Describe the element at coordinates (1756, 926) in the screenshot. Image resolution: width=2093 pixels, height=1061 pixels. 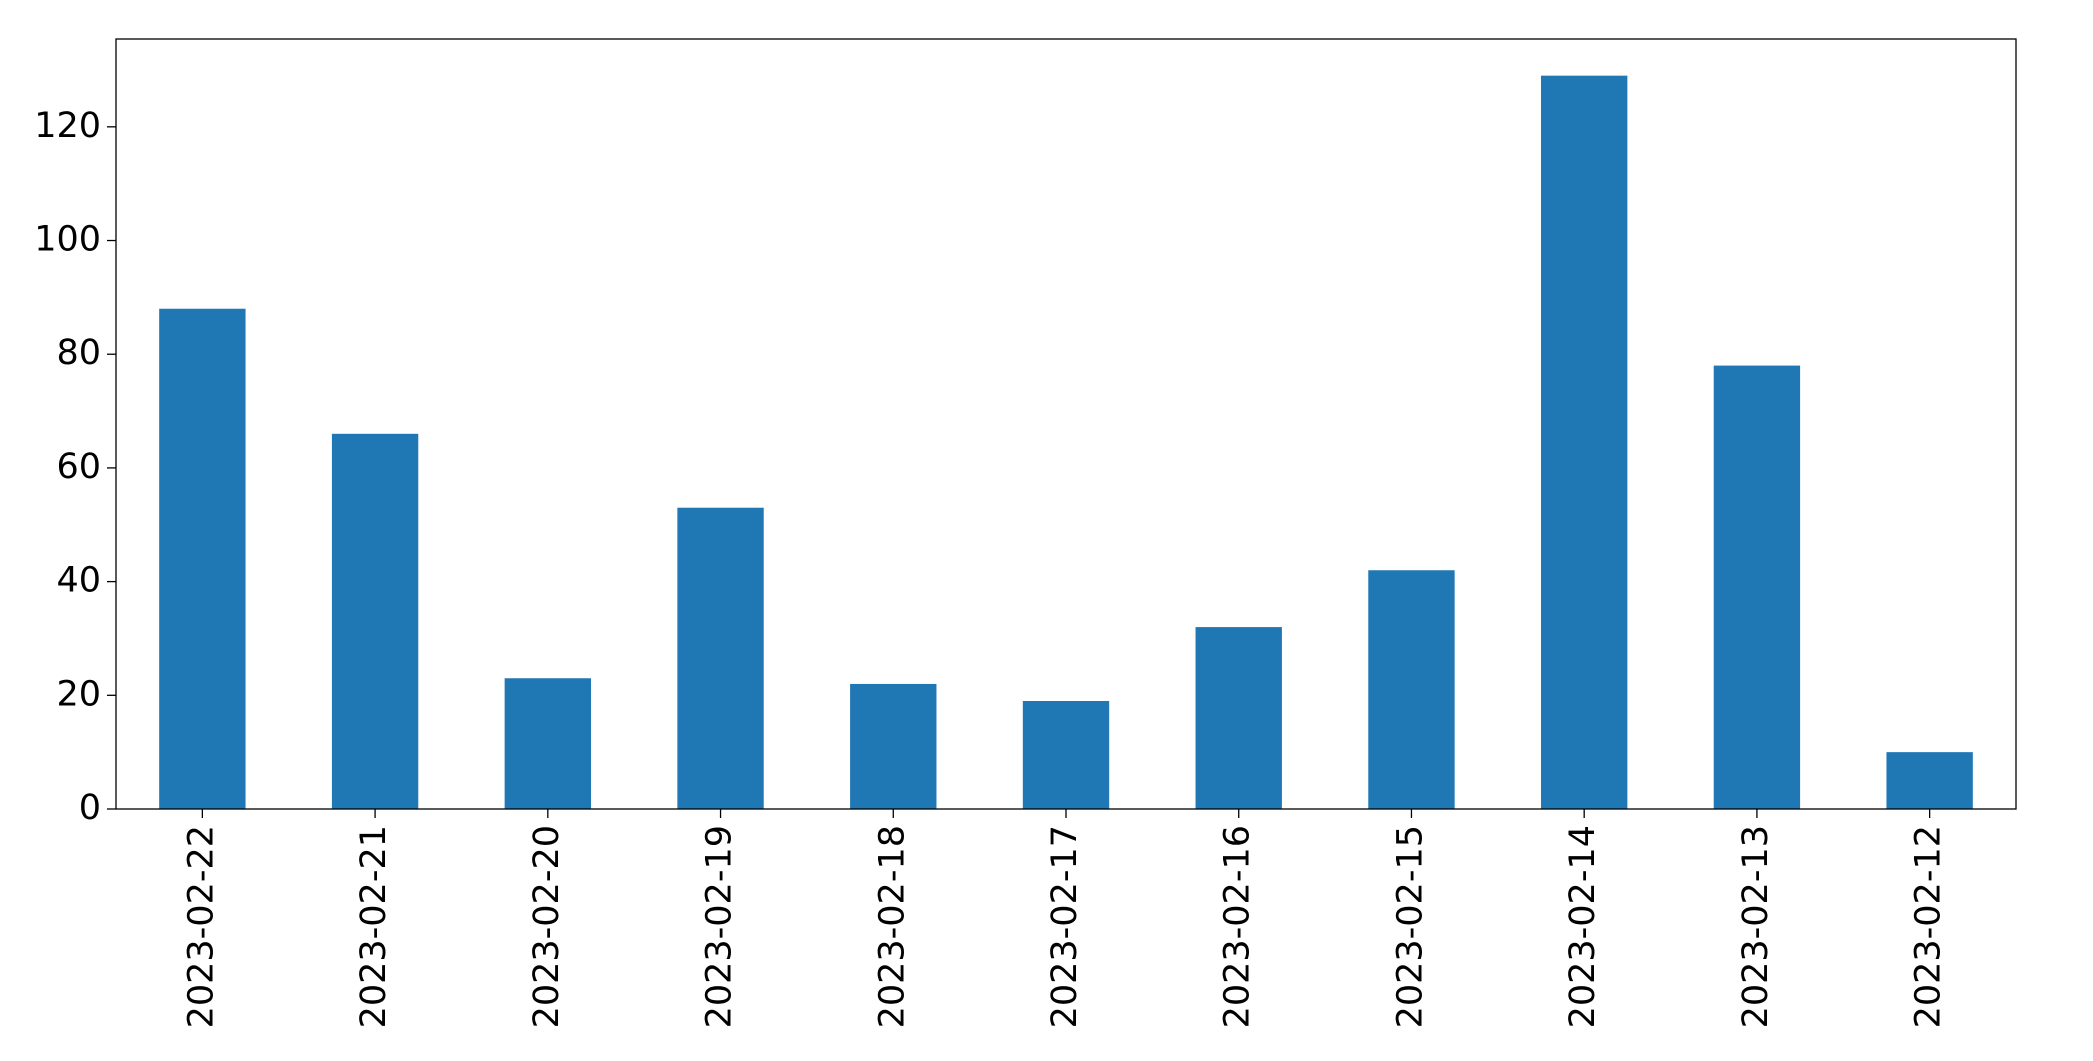
I see `x-tick-label: 2023-02-13` at that location.